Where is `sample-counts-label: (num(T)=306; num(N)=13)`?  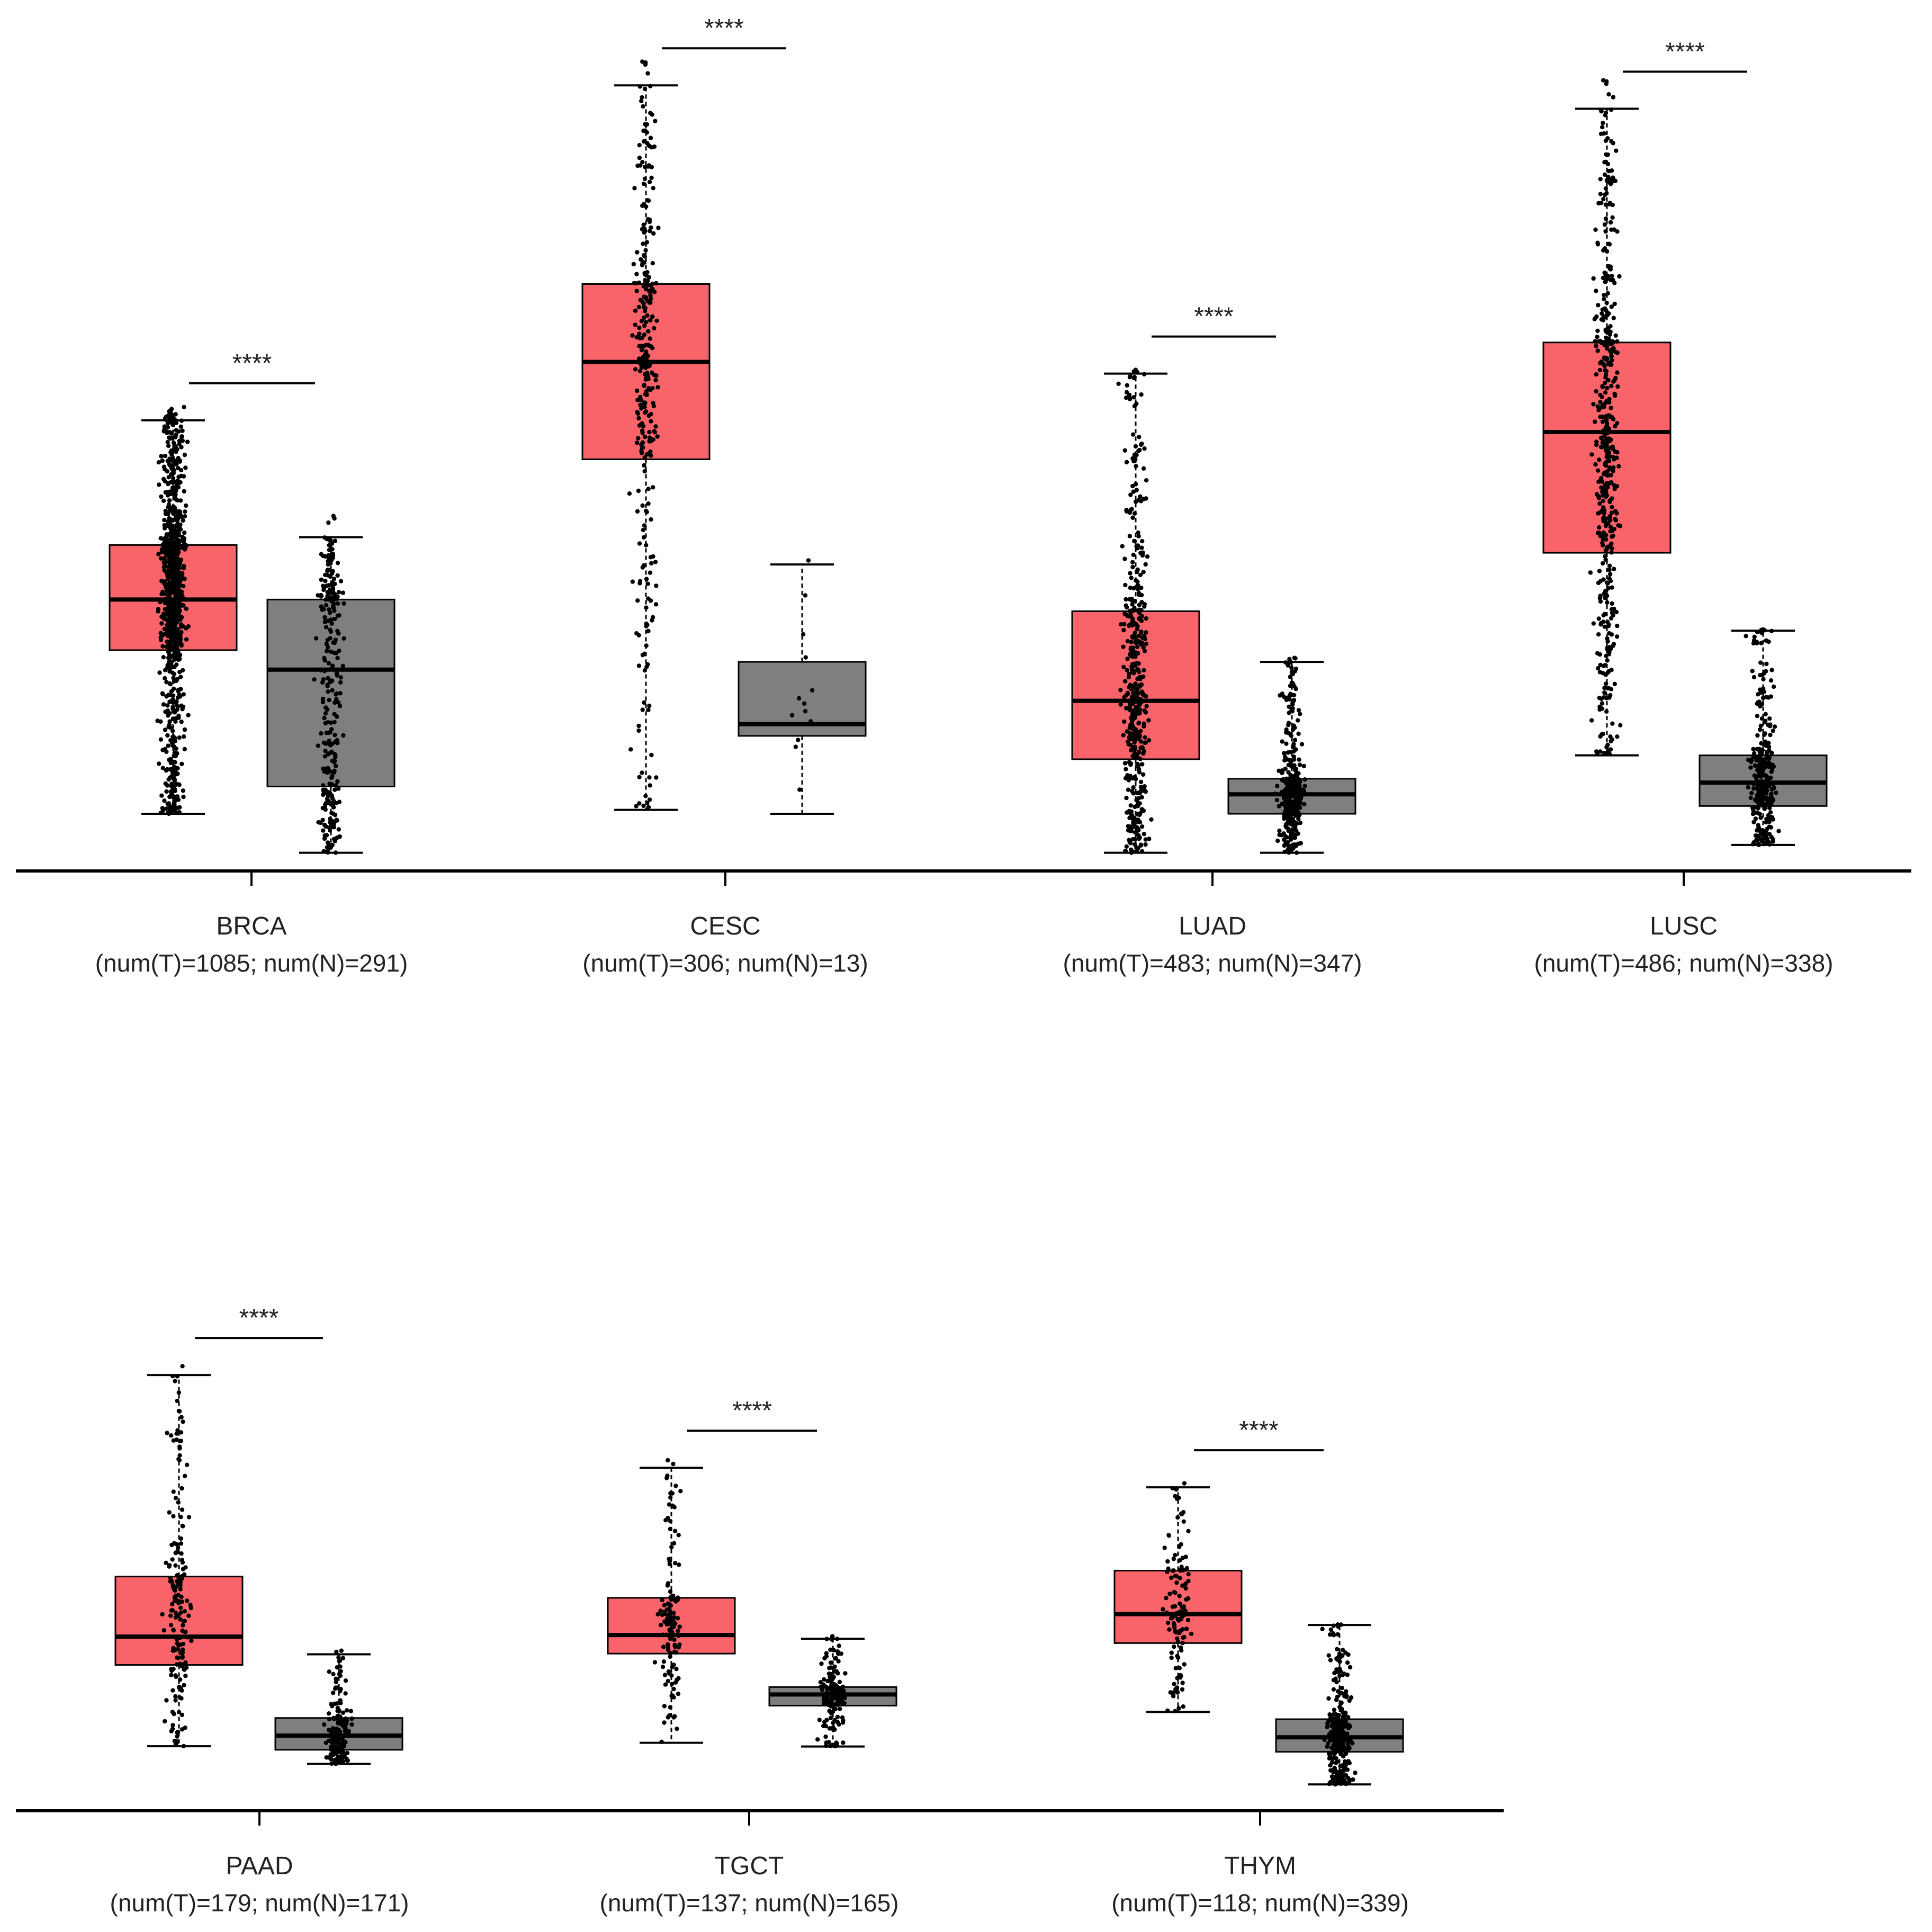
sample-counts-label: (num(T)=306; num(N)=13) is located at coordinates (725, 963).